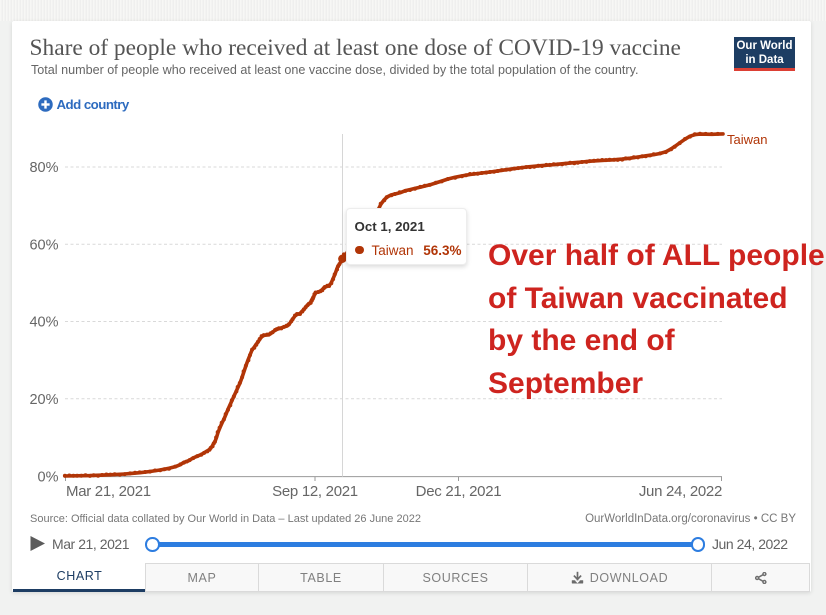  What do you see at coordinates (108, 491) in the screenshot?
I see `svg-text: Mar 21, 2021` at bounding box center [108, 491].